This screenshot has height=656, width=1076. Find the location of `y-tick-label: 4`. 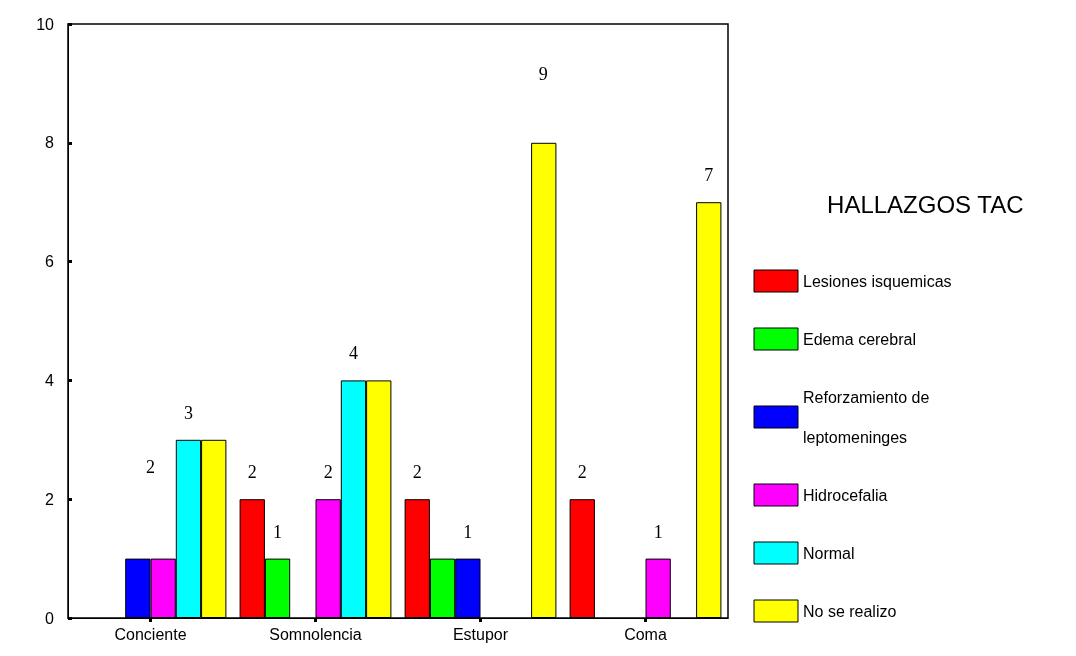

y-tick-label: 4 is located at coordinates (50, 380).